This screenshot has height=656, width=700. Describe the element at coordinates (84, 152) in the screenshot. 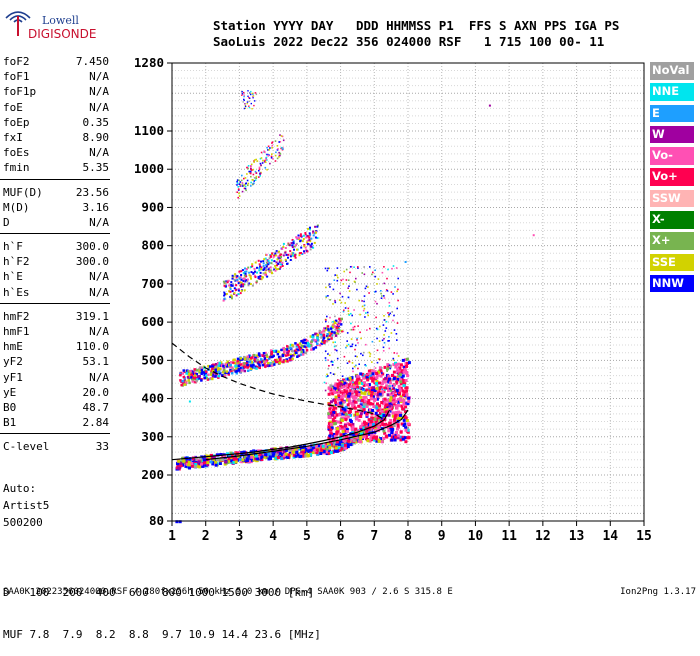

I see `param-row: foEs N/A` at that location.